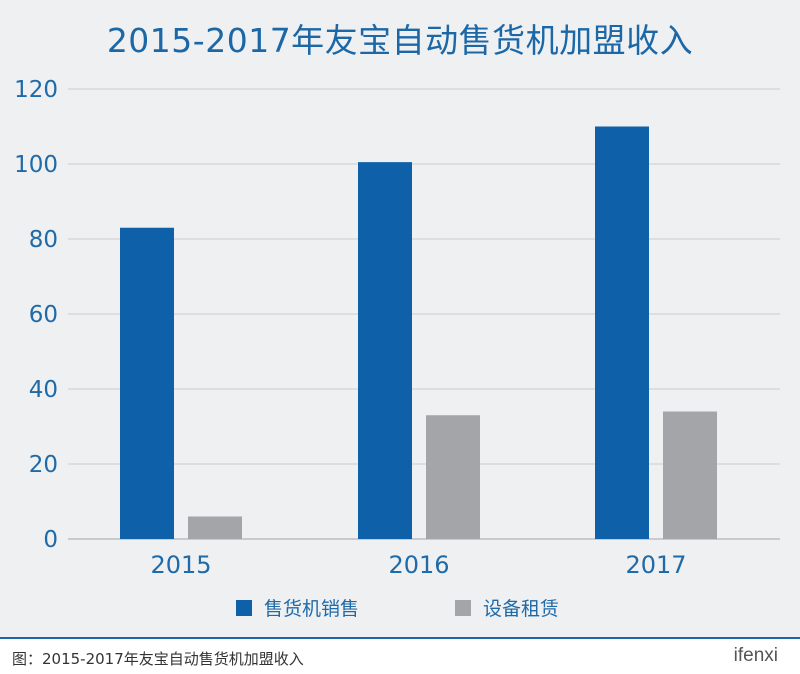 The image size is (800, 674). What do you see at coordinates (755, 655) in the screenshot?
I see `brand-logo: ifenxi` at bounding box center [755, 655].